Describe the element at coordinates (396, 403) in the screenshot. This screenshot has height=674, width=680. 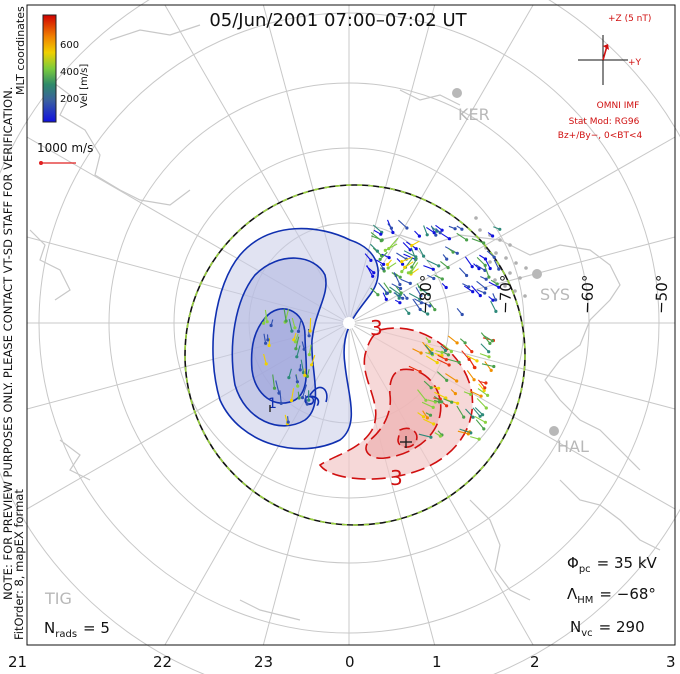
I see `positive-potential-cell` at that location.